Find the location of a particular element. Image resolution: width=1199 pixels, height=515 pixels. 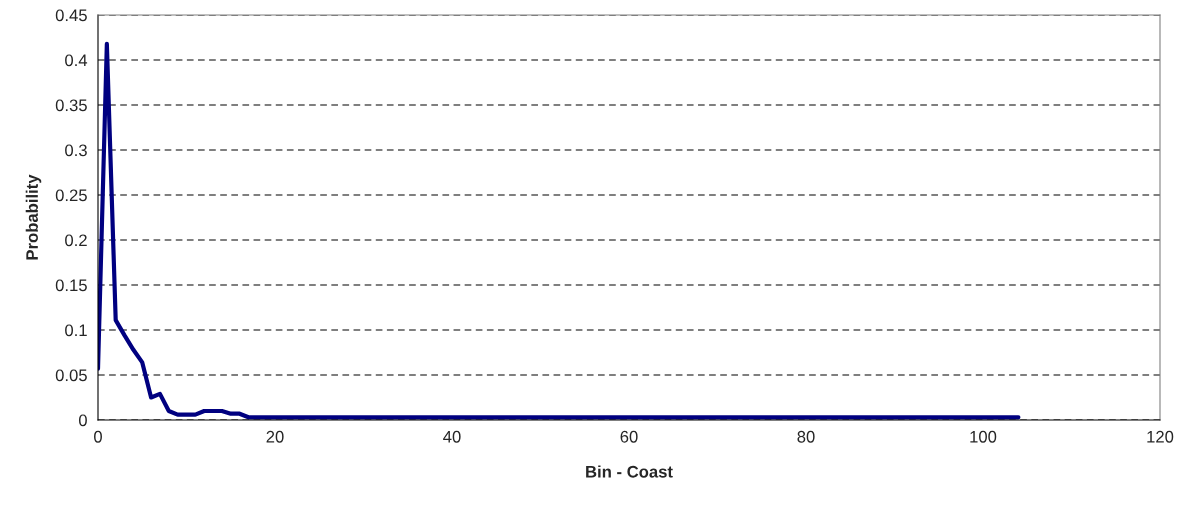

y-tick-label: 0.15 is located at coordinates (71, 285).